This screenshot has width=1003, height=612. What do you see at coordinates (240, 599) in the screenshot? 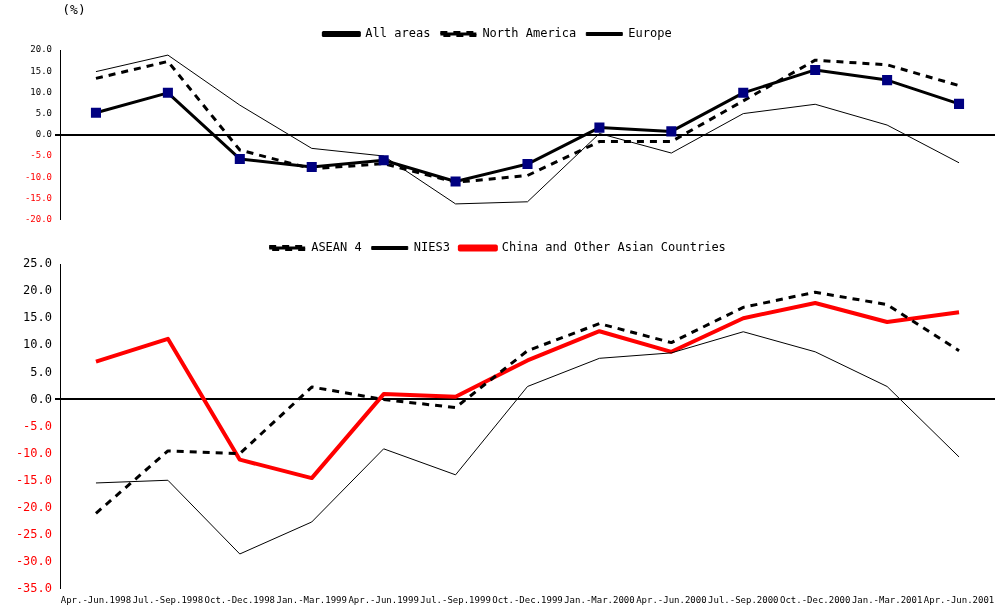
I see `x-tick-label: Oct.-Dec.1998` at bounding box center [240, 599].